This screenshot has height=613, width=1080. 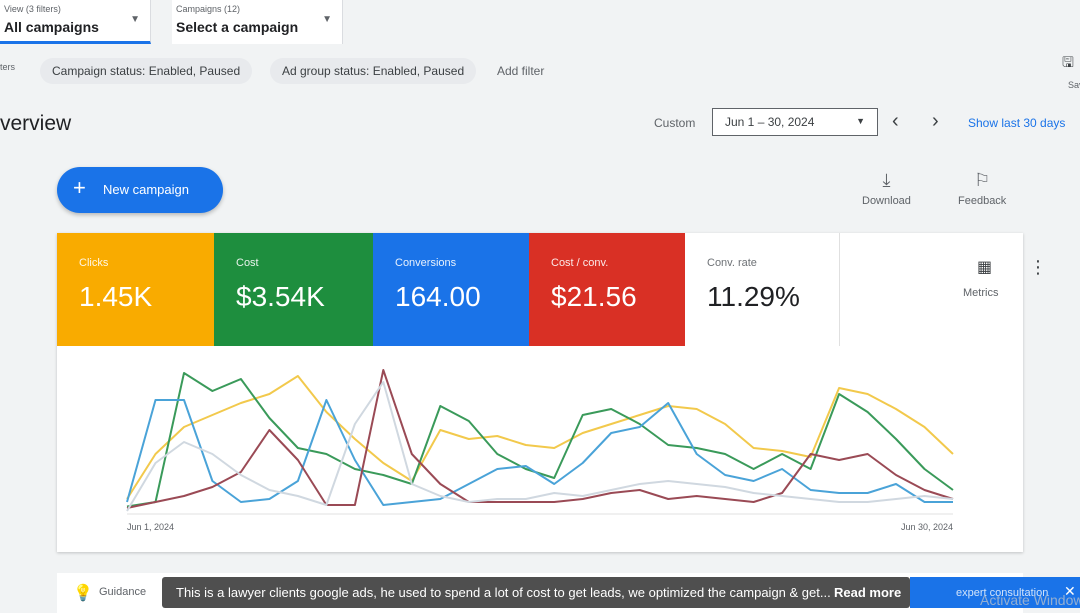 What do you see at coordinates (426, 263) in the screenshot?
I see `metric-label: Conversions` at bounding box center [426, 263].